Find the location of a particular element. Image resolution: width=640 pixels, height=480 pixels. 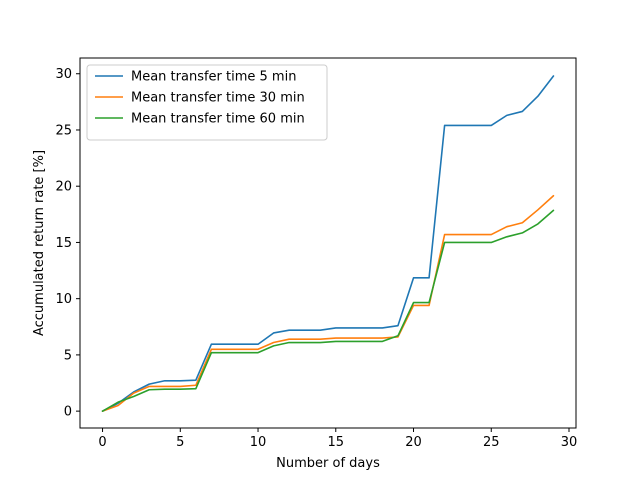

y-tick-label: 25 is located at coordinates (63, 130).